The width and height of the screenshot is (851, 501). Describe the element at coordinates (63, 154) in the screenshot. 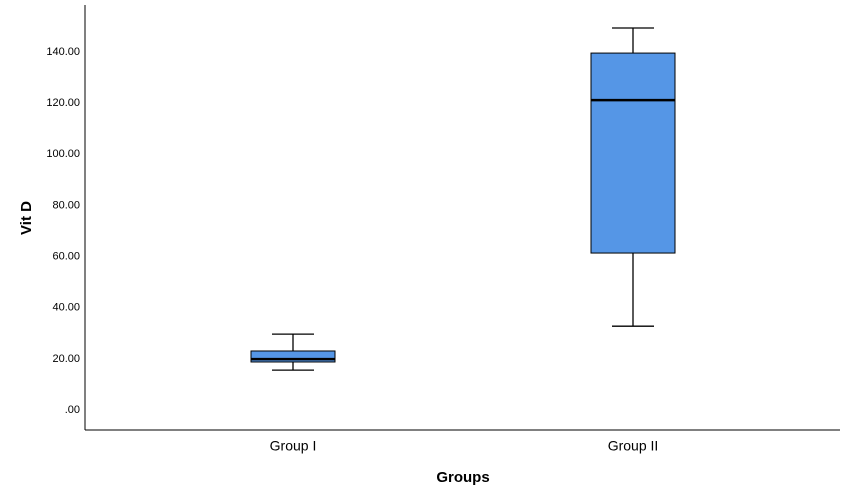

I see `y-tick-label: 100.00` at that location.